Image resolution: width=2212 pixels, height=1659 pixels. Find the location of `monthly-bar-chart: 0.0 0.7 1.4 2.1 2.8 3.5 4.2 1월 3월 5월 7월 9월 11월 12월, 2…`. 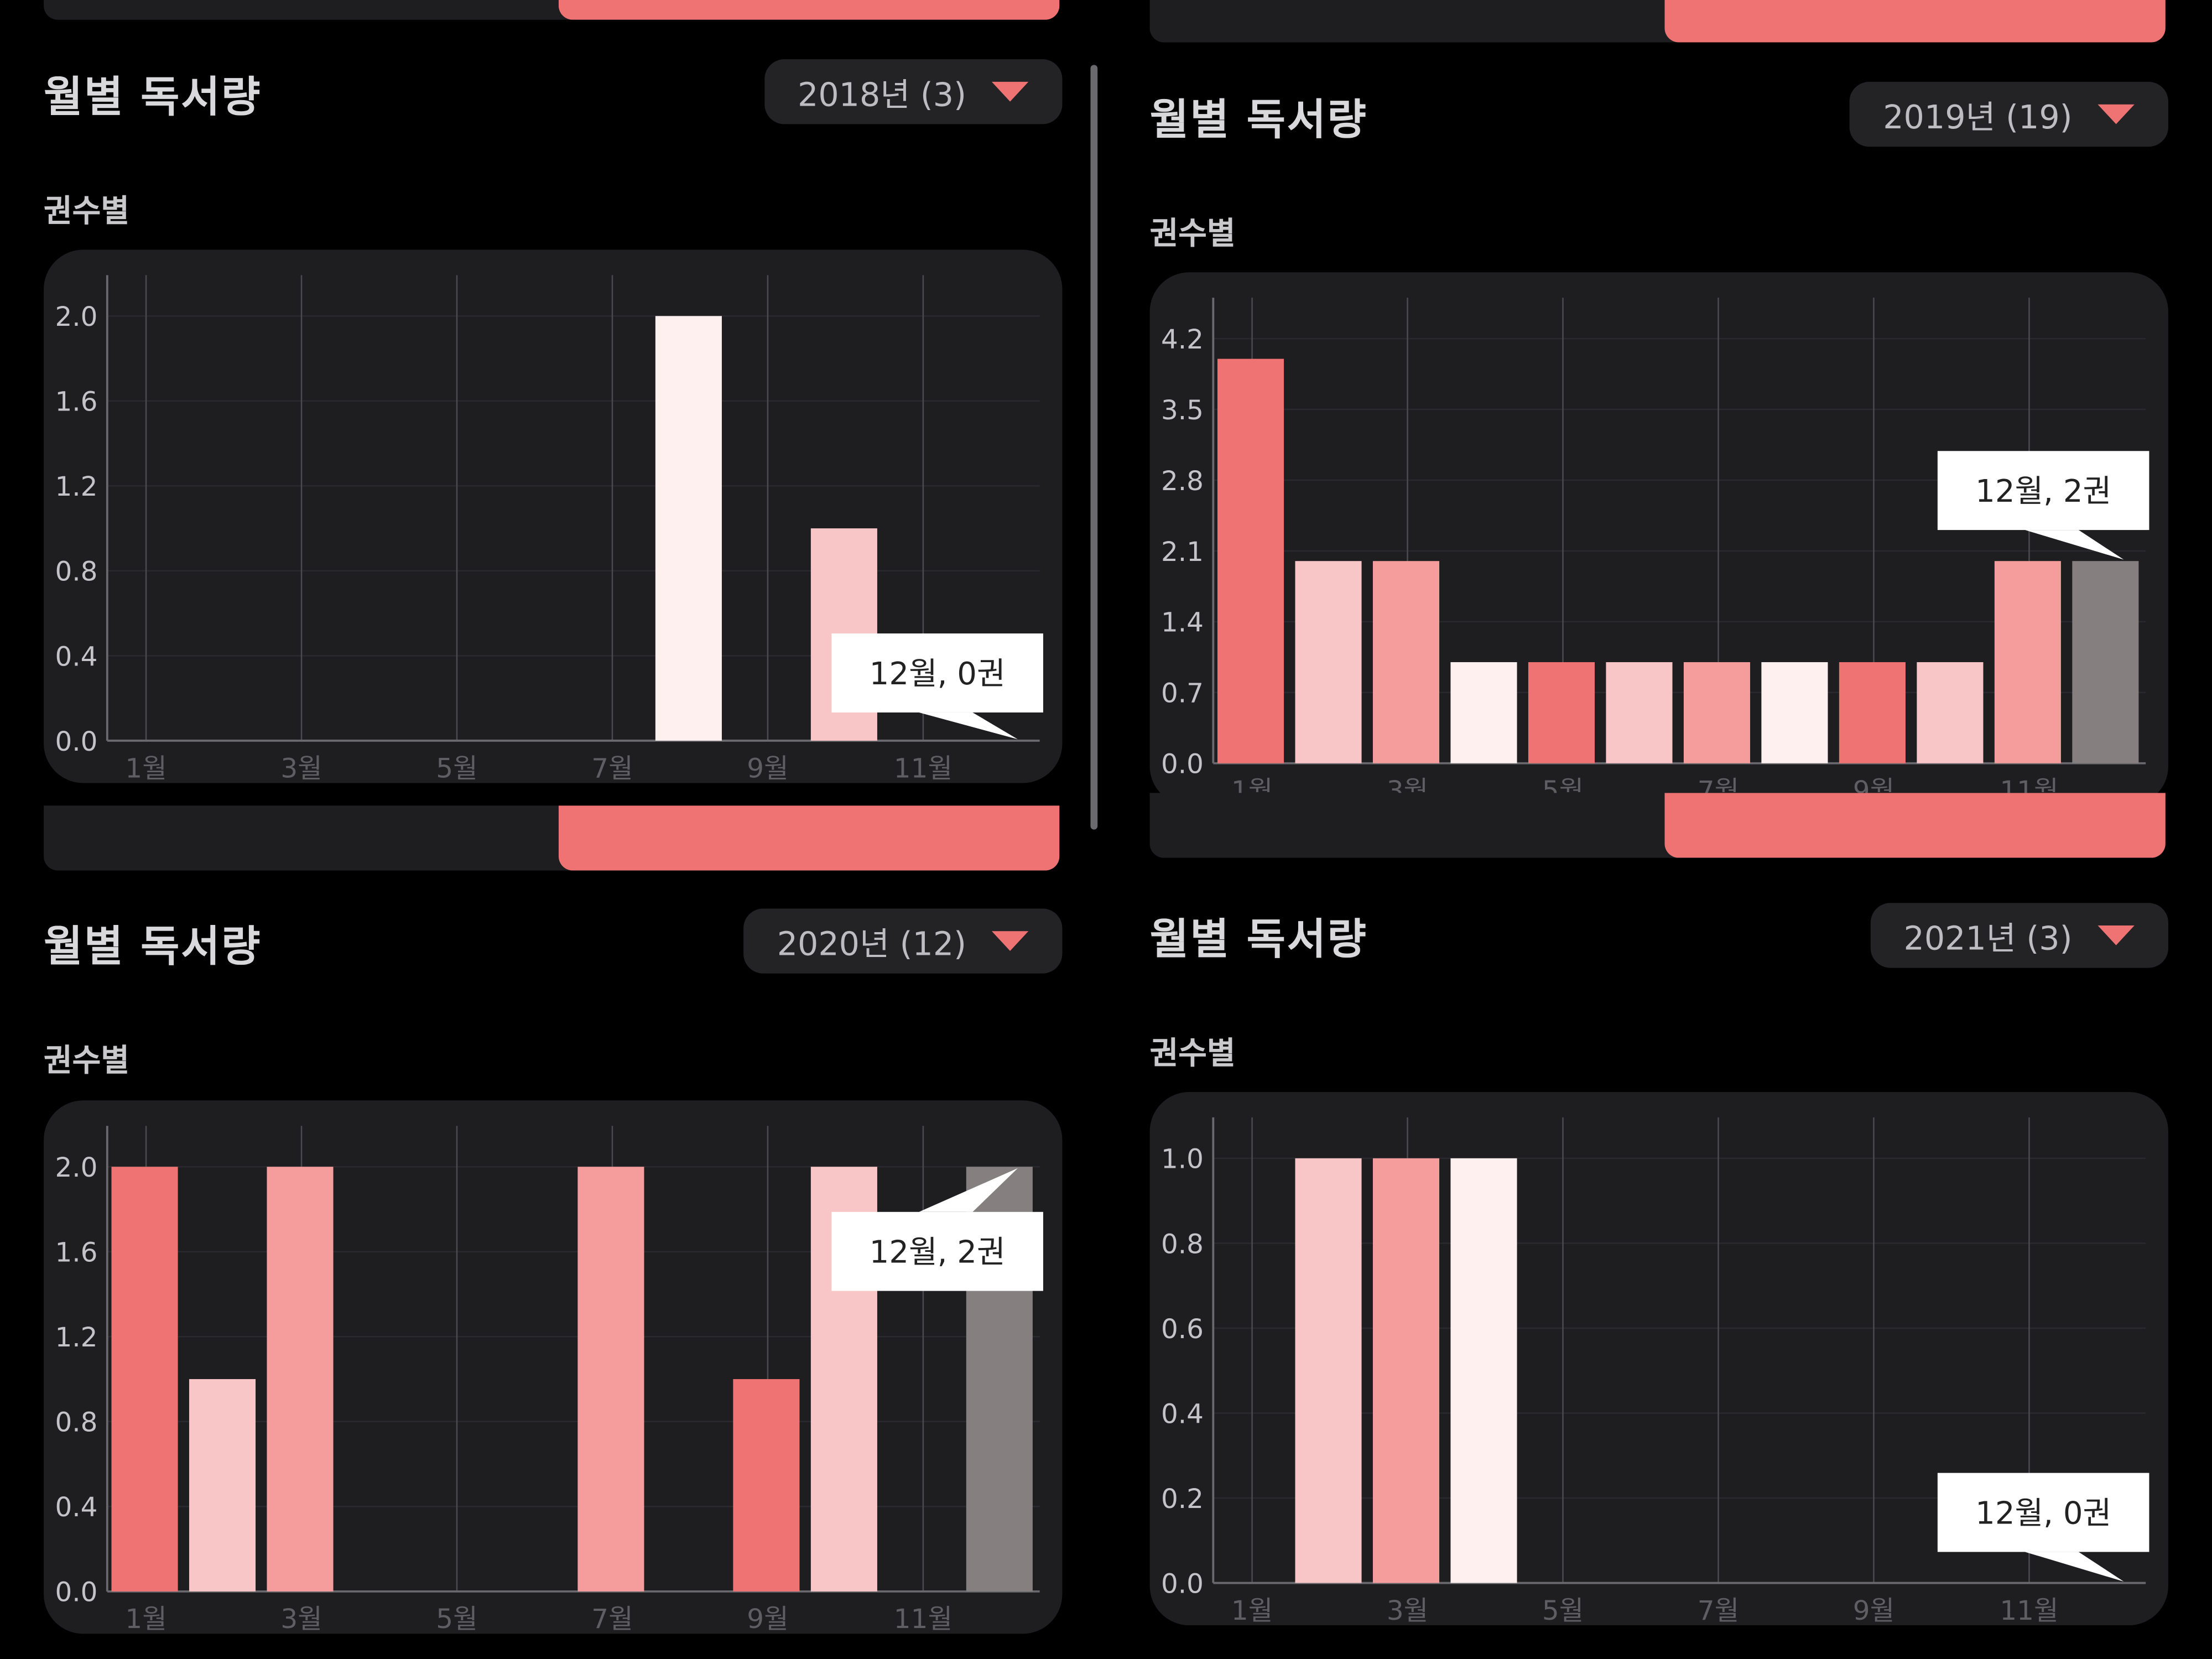

monthly-bar-chart: 0.0 0.7 1.4 2.1 2.8 3.5 4.2 1월 3월 5월 7월 9월 11월 12월, 2… is located at coordinates (1658, 539).